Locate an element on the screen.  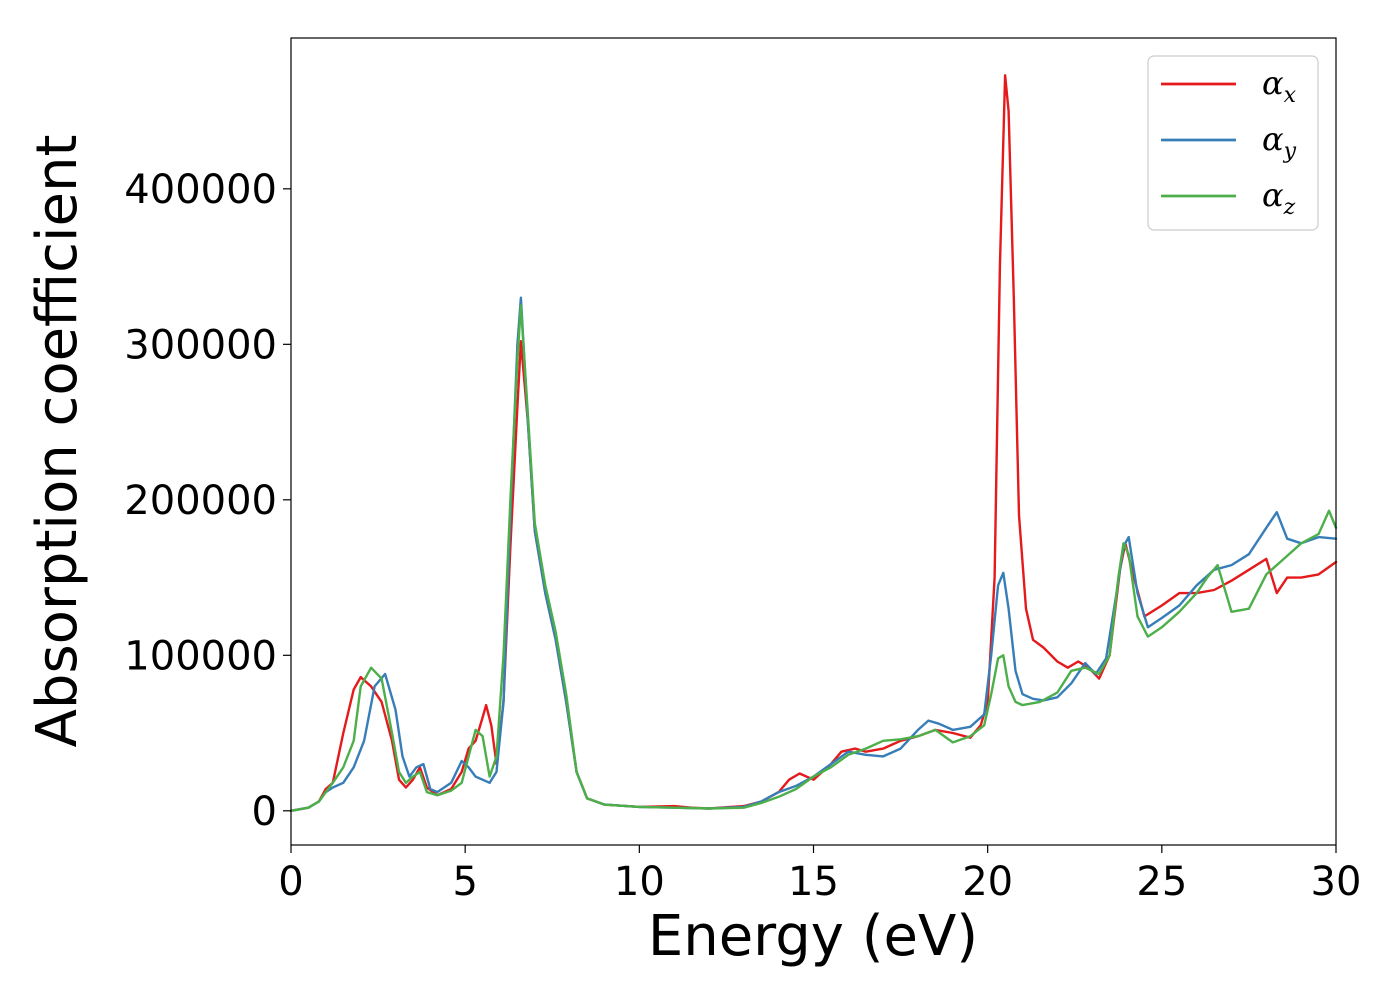
x-tick-label: 25 is located at coordinates (1161, 882).